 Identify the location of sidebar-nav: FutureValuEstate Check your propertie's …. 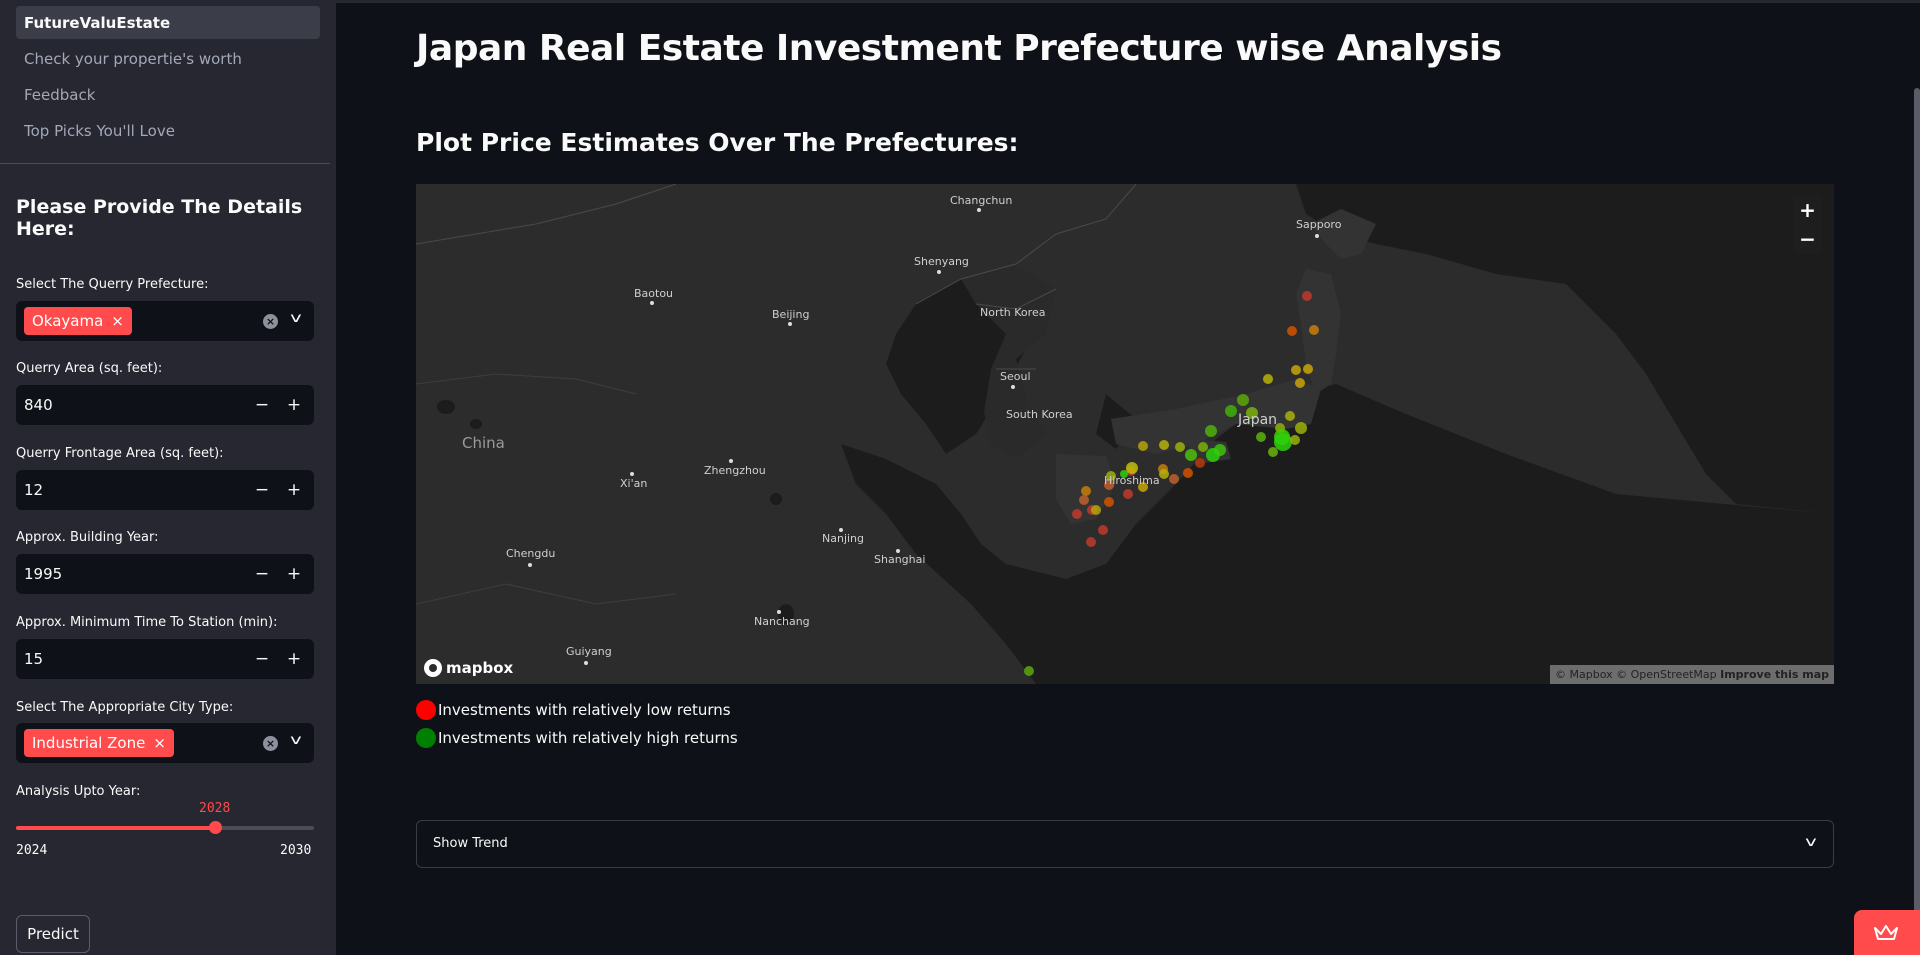
(168, 73).